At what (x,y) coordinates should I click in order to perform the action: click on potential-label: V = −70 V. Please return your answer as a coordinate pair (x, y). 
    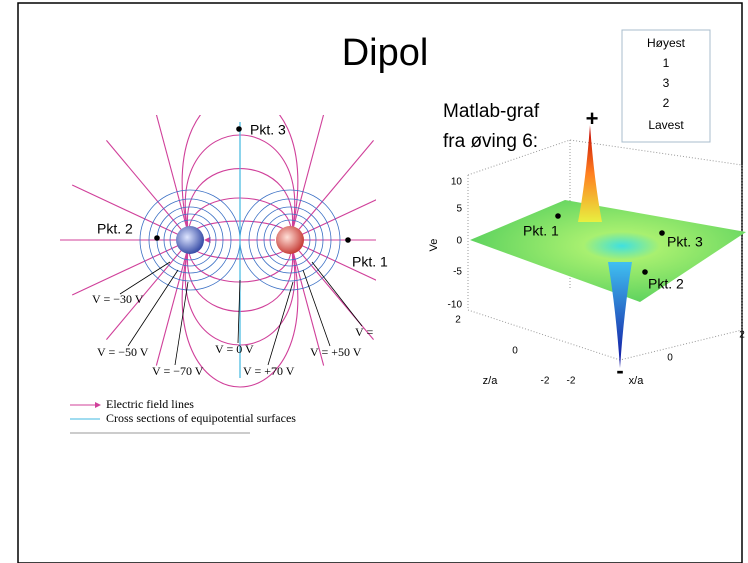
    Looking at the image, I should click on (178, 371).